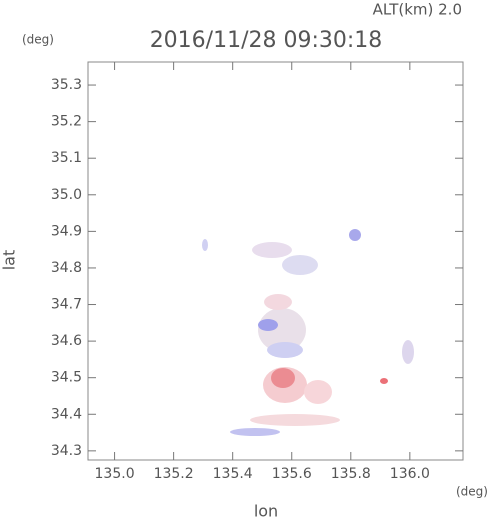 This screenshot has width=491, height=521. What do you see at coordinates (351, 474) in the screenshot?
I see `x-tick-label: 135.8` at bounding box center [351, 474].